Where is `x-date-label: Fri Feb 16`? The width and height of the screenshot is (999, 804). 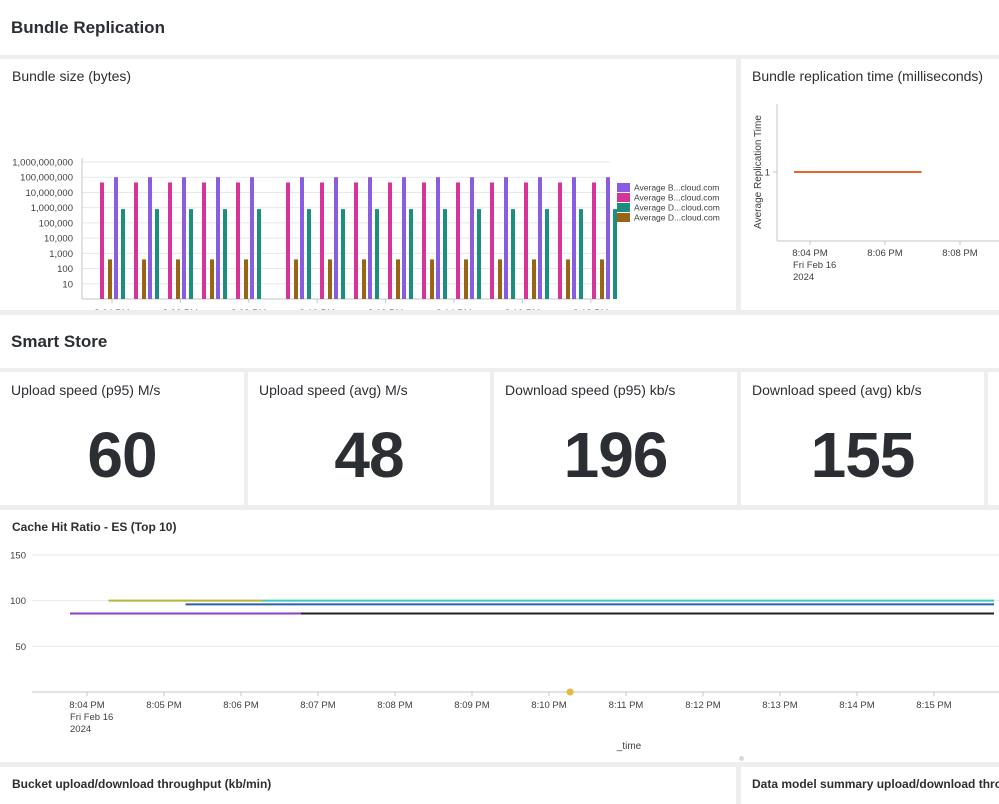 x-date-label: Fri Feb 16 is located at coordinates (91, 717).